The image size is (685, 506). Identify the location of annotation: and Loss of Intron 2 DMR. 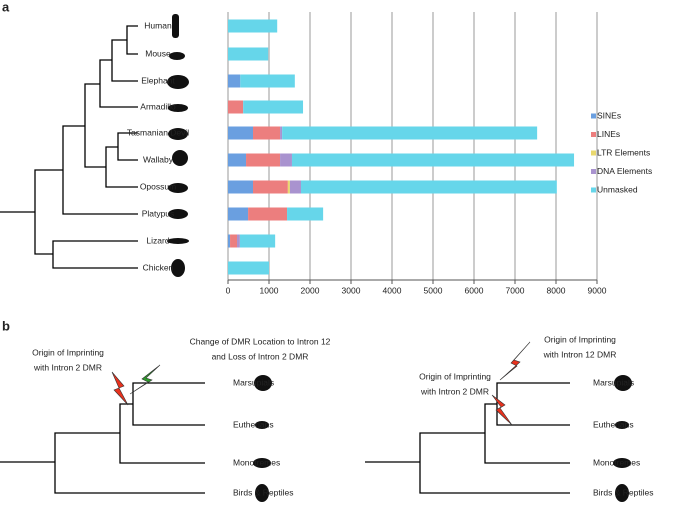
(260, 356).